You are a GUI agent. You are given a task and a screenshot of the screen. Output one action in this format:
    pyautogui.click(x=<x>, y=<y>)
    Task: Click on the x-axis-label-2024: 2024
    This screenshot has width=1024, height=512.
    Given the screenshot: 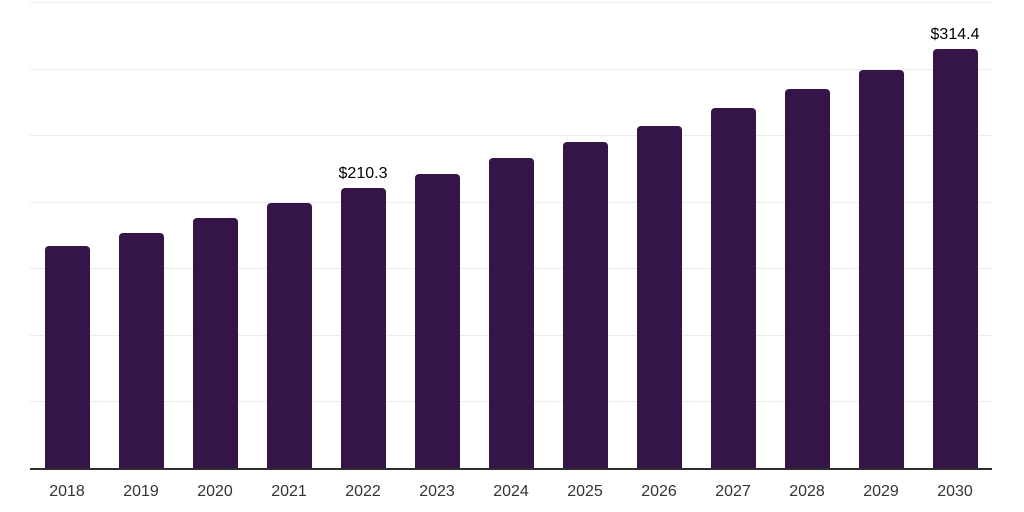 What is the action you would take?
    pyautogui.click(x=511, y=491)
    